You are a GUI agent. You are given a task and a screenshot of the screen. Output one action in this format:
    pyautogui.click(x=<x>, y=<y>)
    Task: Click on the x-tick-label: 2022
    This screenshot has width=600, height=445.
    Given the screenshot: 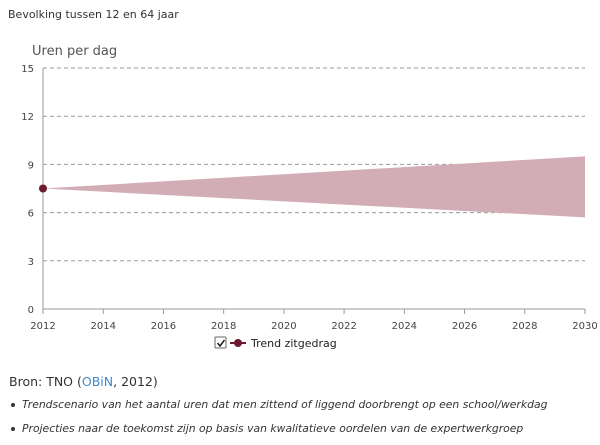 What is the action you would take?
    pyautogui.click(x=343, y=326)
    